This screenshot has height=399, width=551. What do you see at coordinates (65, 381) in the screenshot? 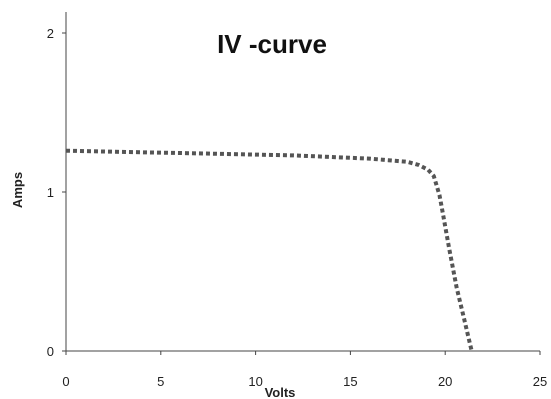
I see `x-tick-label: 0` at bounding box center [65, 381].